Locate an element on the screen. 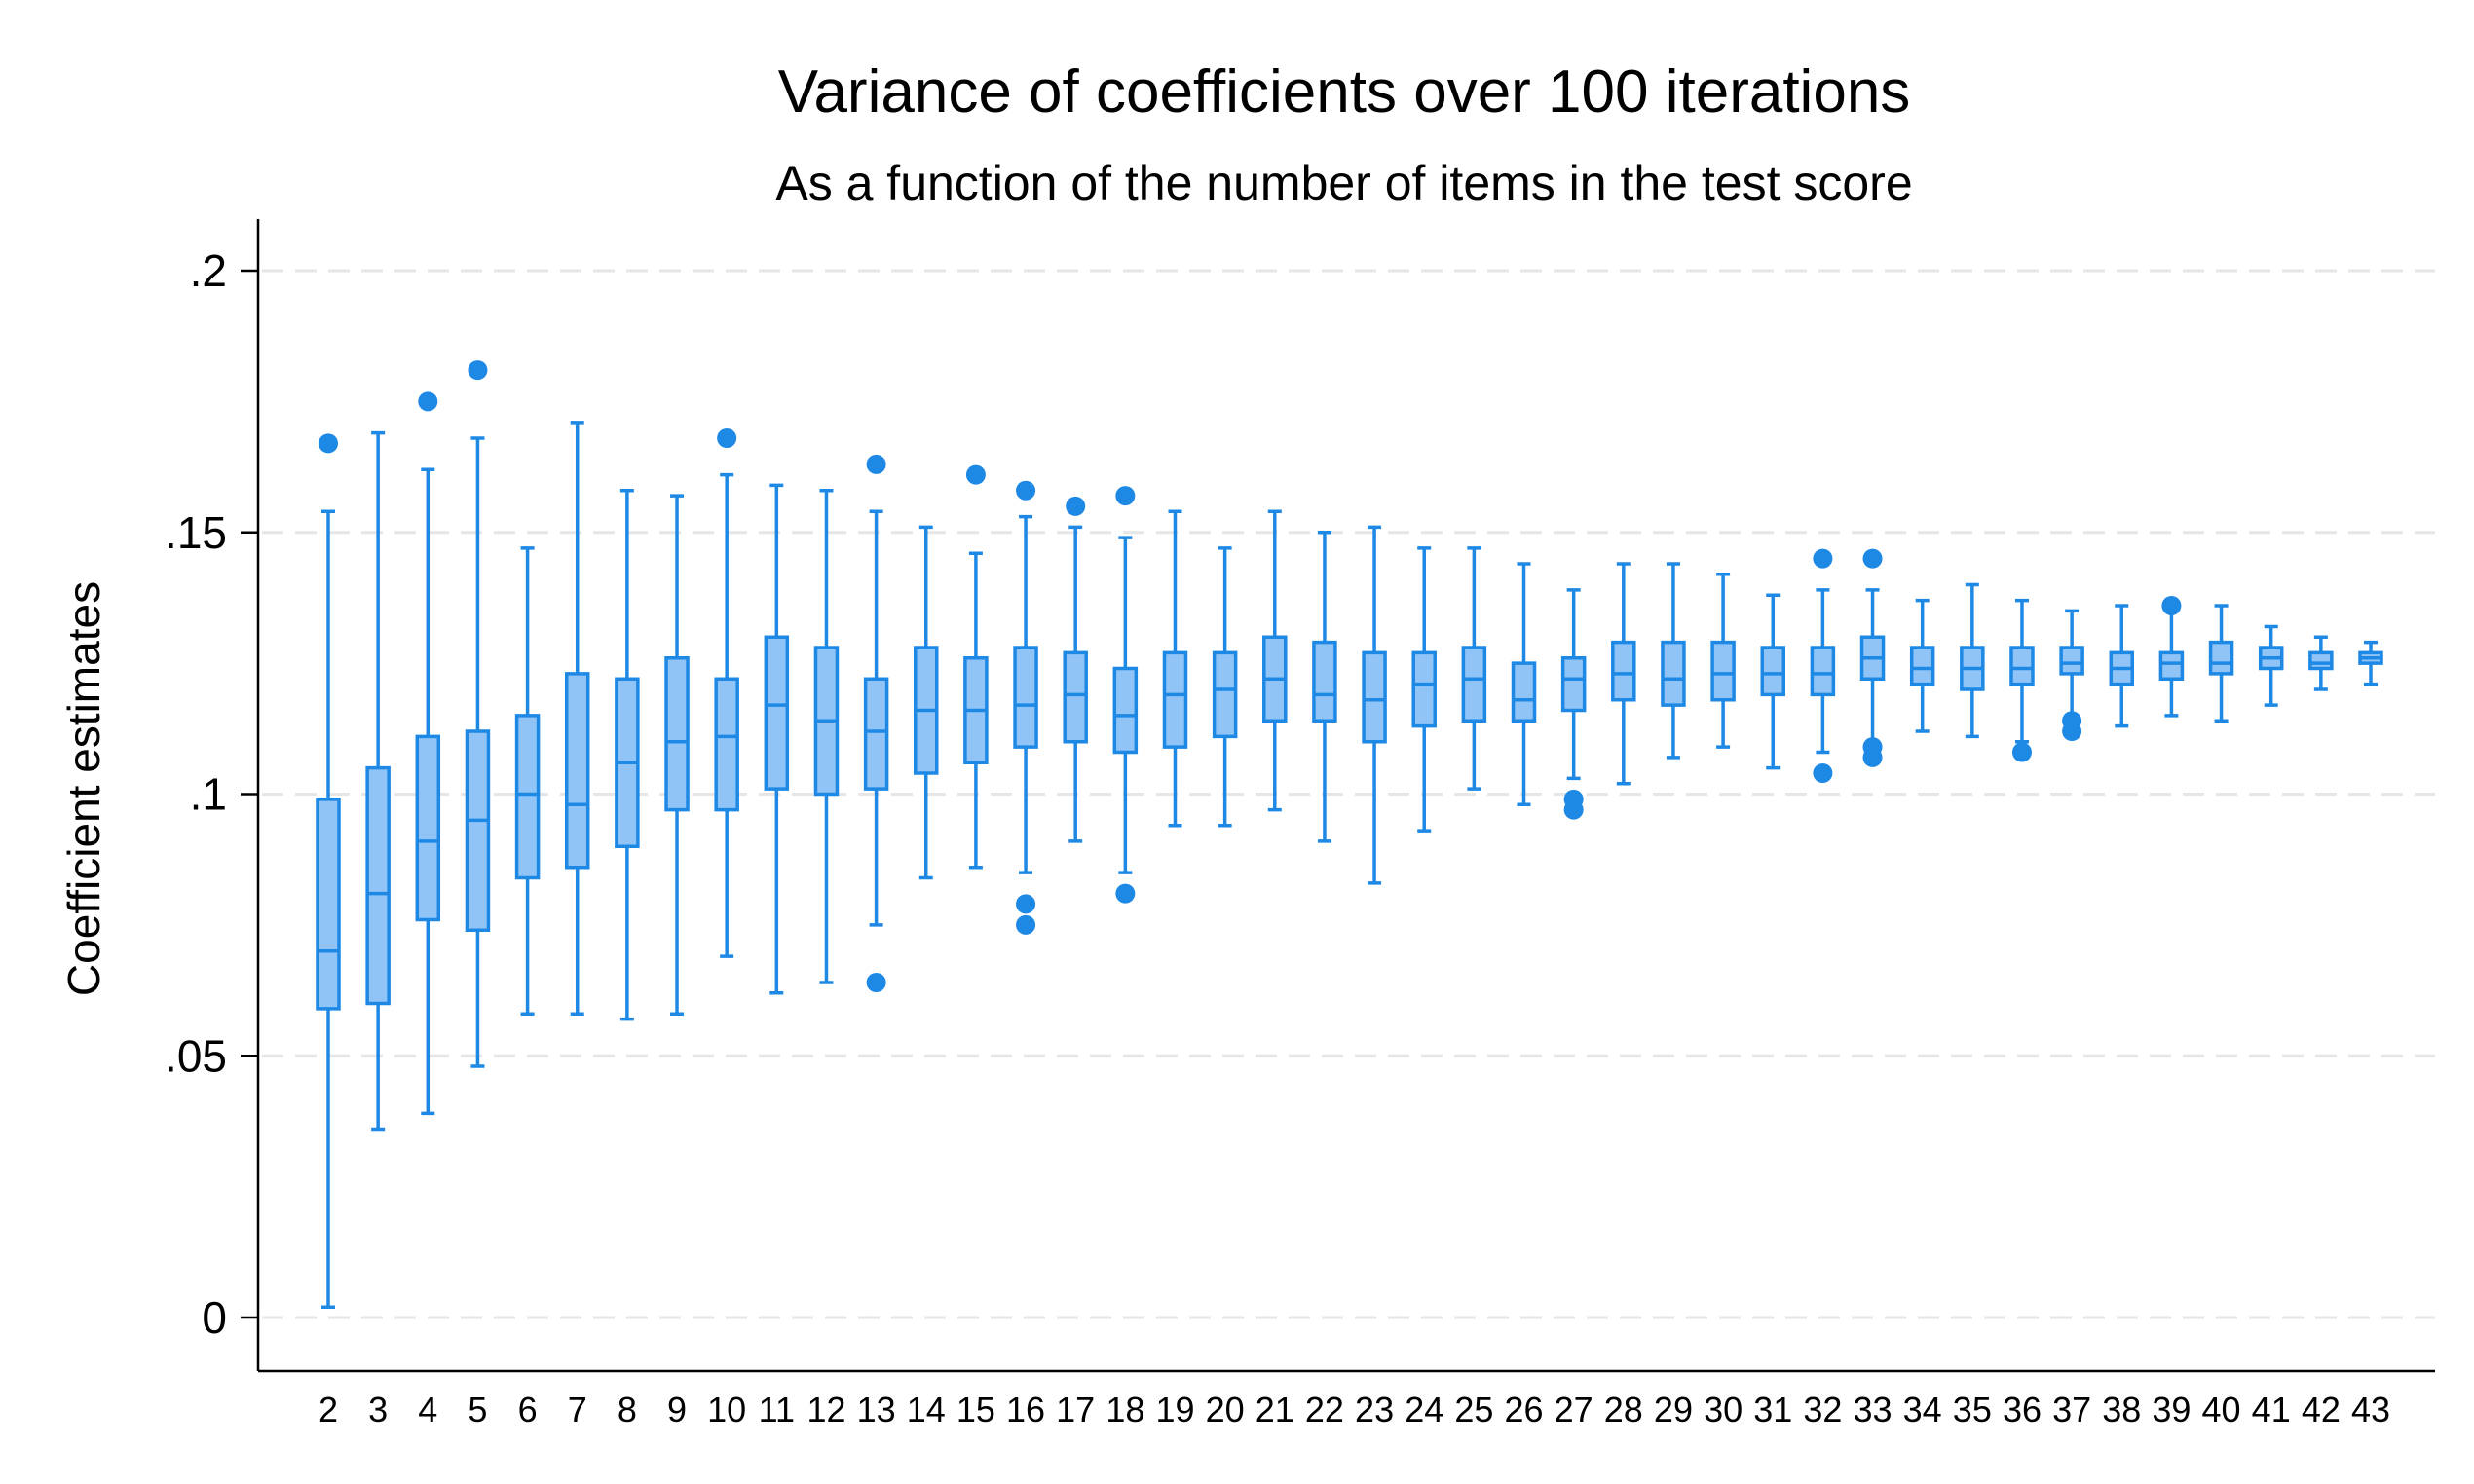 The width and height of the screenshot is (2474, 1484). x-tick-label: 23 is located at coordinates (1375, 1409).